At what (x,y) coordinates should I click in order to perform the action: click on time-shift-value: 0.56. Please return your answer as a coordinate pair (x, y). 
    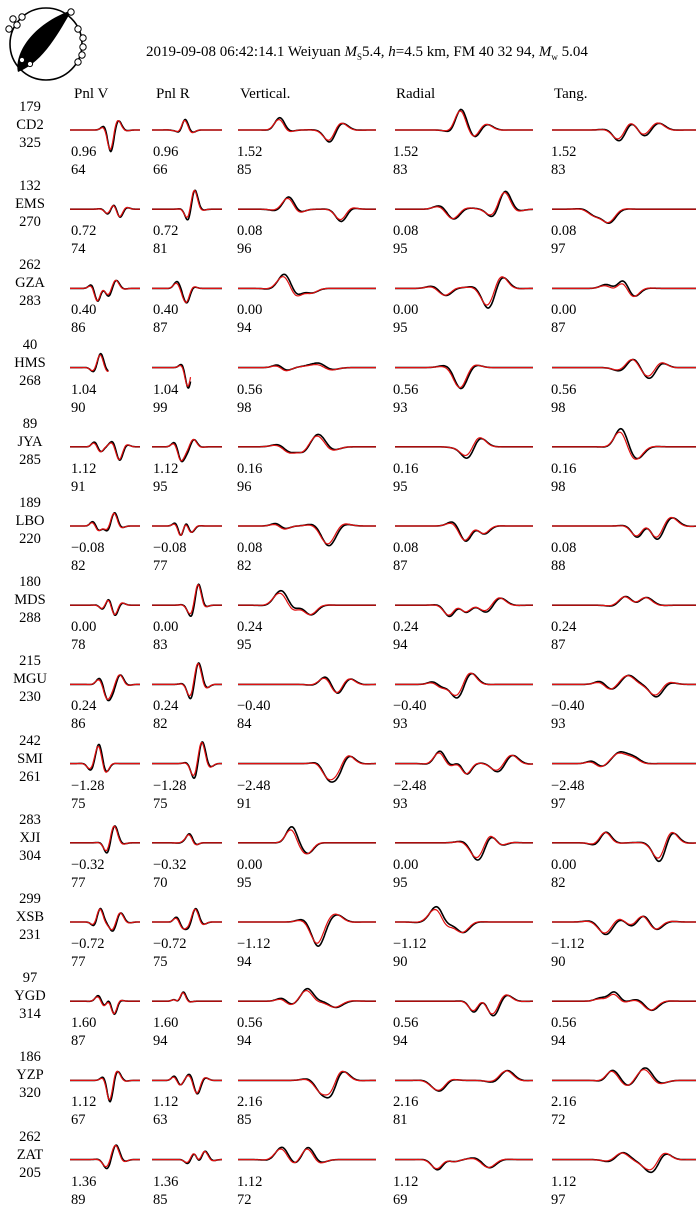
    Looking at the image, I should click on (406, 1023).